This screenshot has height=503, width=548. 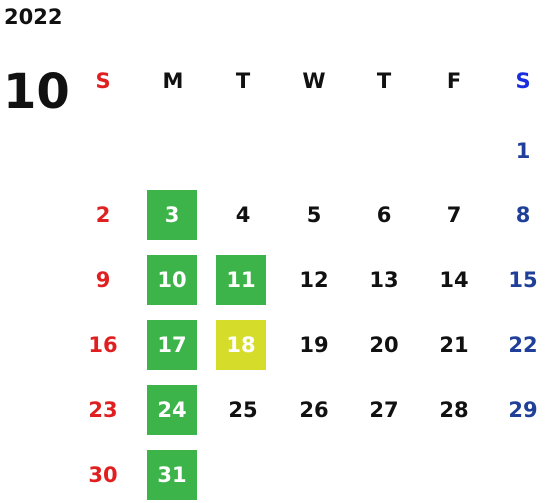 What do you see at coordinates (172, 345) in the screenshot?
I see `day-cell-highlighted: 17` at bounding box center [172, 345].